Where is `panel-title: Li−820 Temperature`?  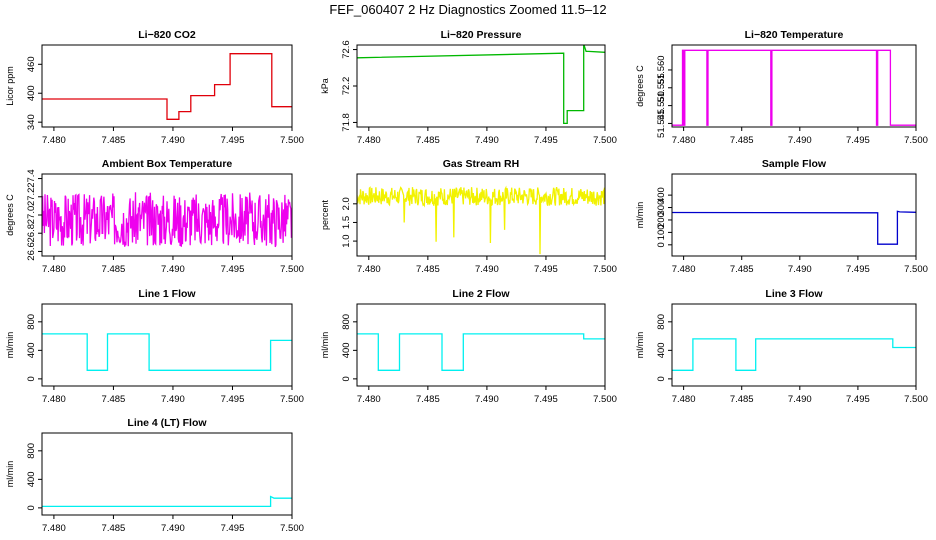 panel-title: Li−820 Temperature is located at coordinates (794, 35).